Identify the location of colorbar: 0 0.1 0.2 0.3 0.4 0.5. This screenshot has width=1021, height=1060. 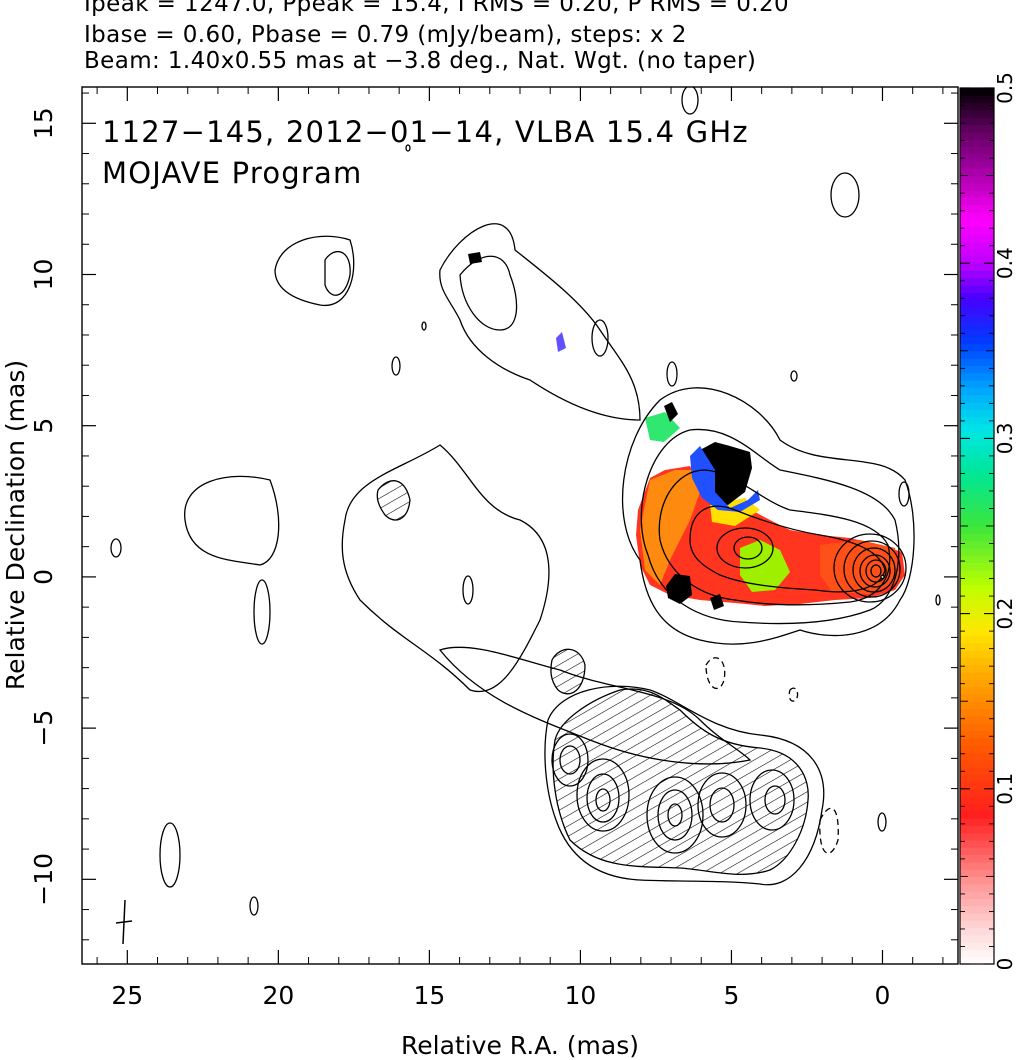
(988, 521).